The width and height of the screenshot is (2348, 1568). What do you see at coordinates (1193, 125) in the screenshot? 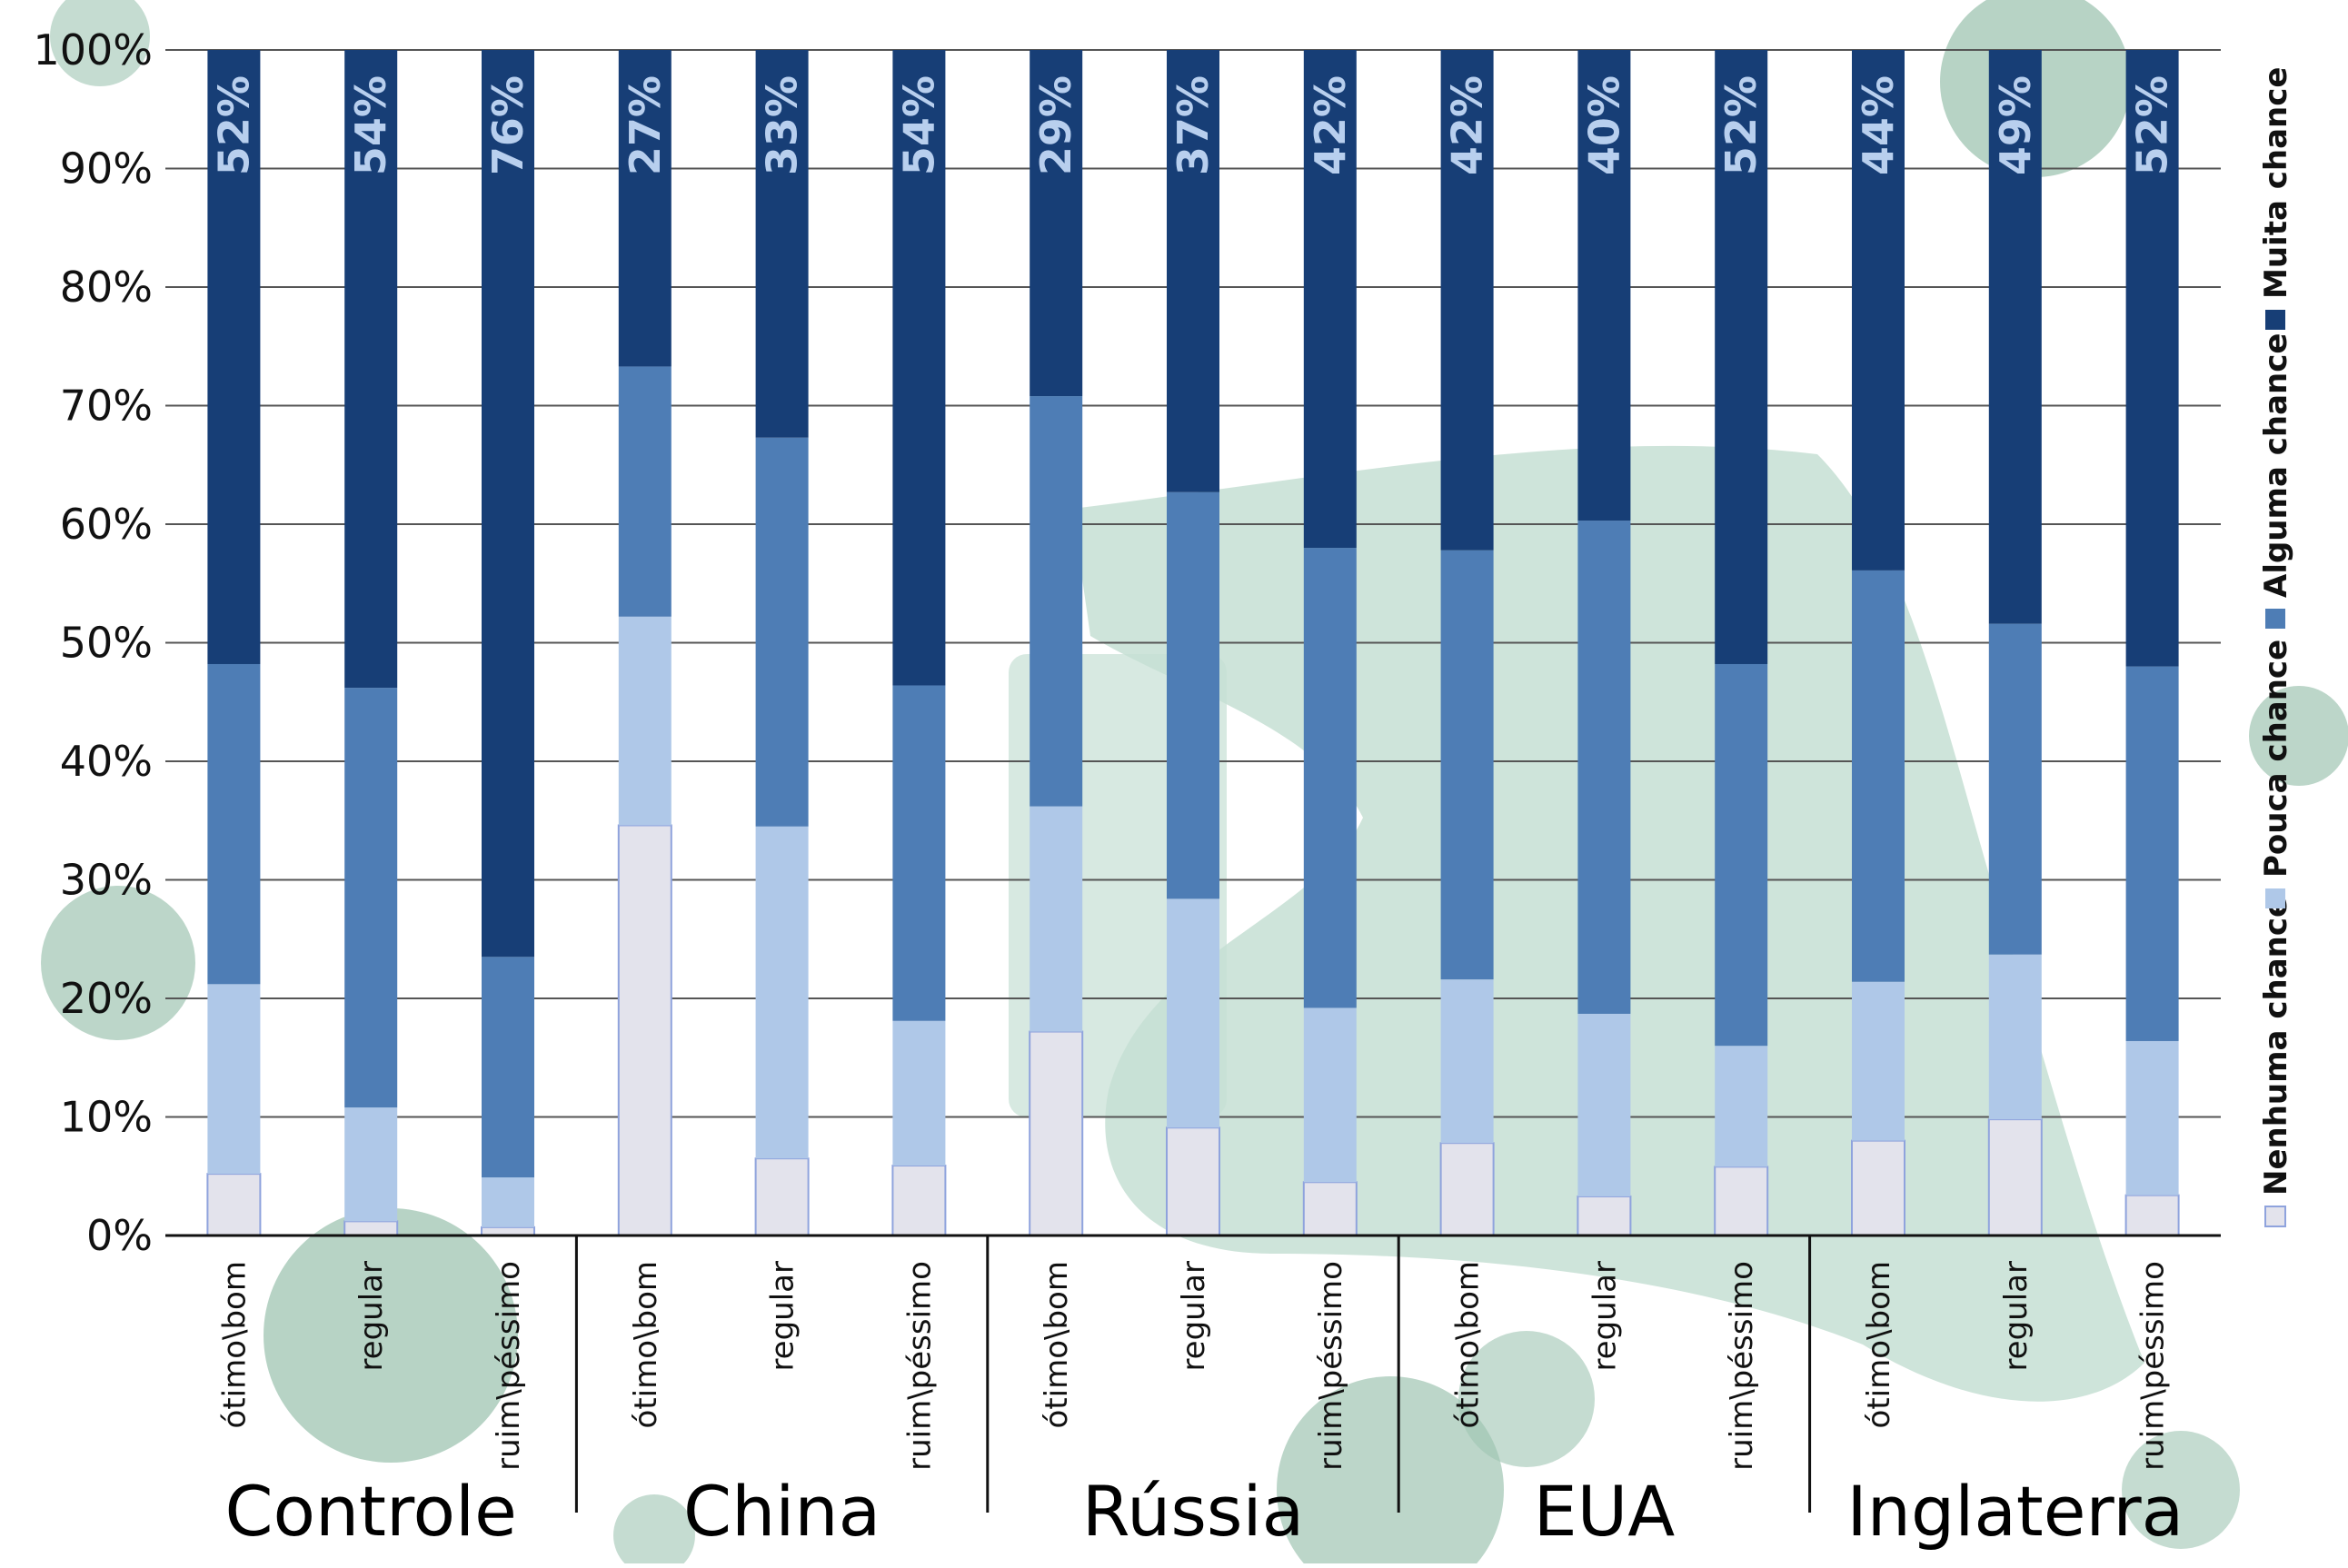
I see `data-label: 37%` at bounding box center [1193, 125].